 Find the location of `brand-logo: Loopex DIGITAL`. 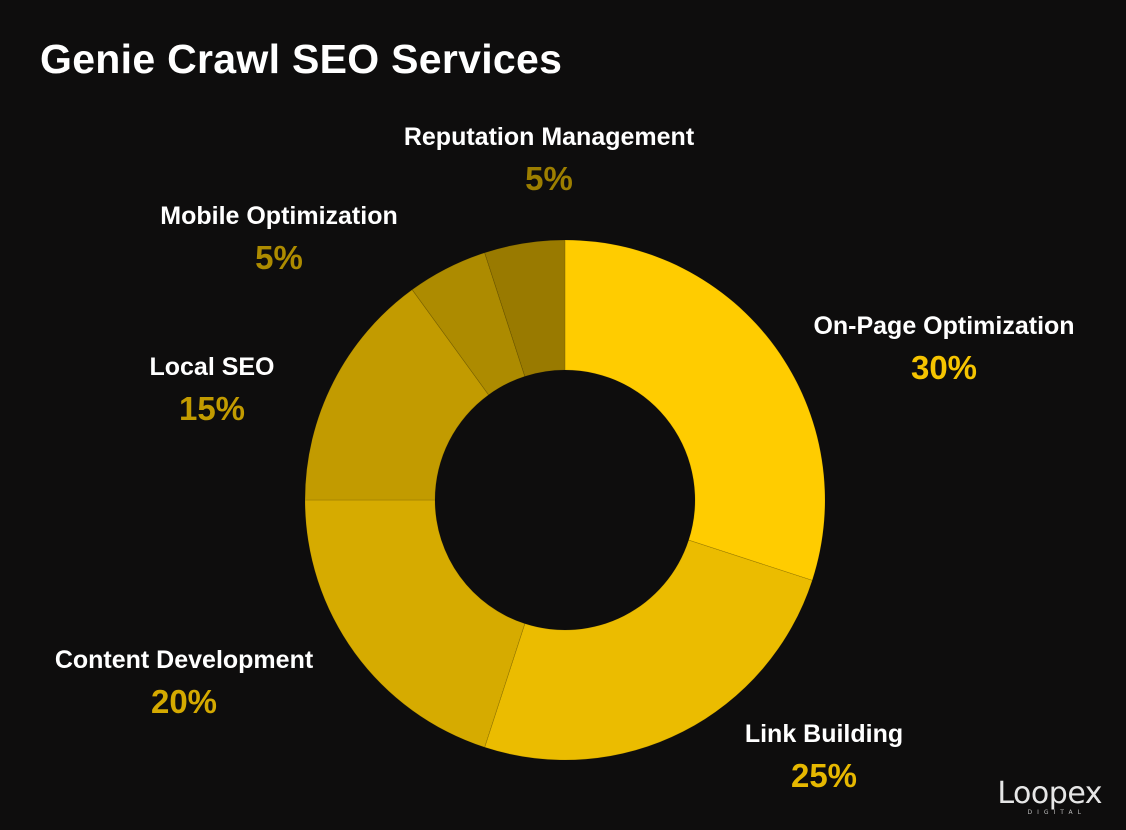

brand-logo: Loopex DIGITAL is located at coordinates (1049, 796).